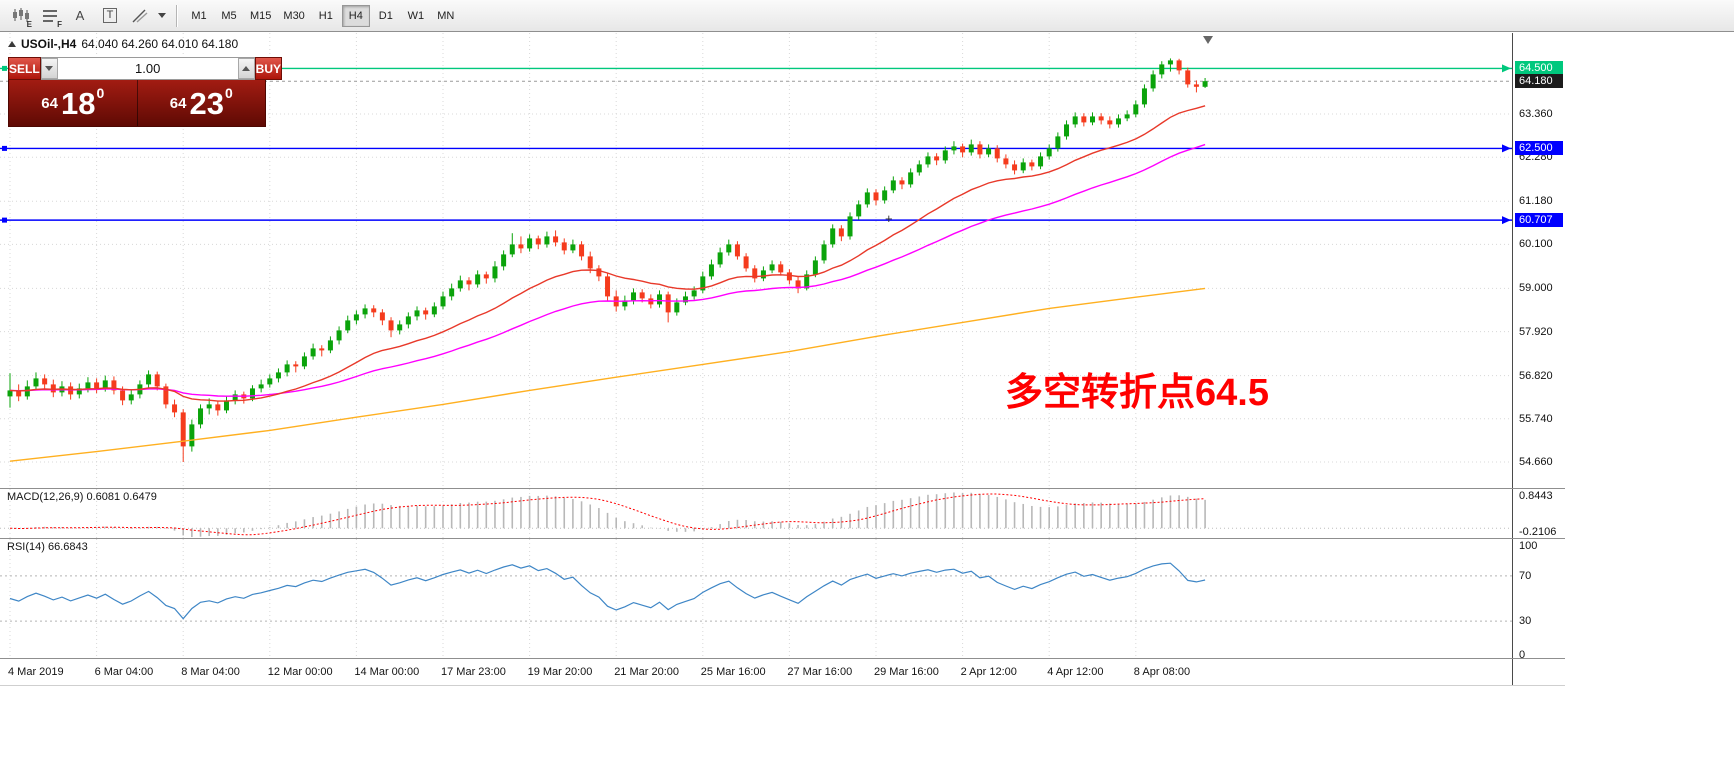 The height and width of the screenshot is (757, 1734). I want to click on rsi-axis-100: 100, so click(1528, 546).